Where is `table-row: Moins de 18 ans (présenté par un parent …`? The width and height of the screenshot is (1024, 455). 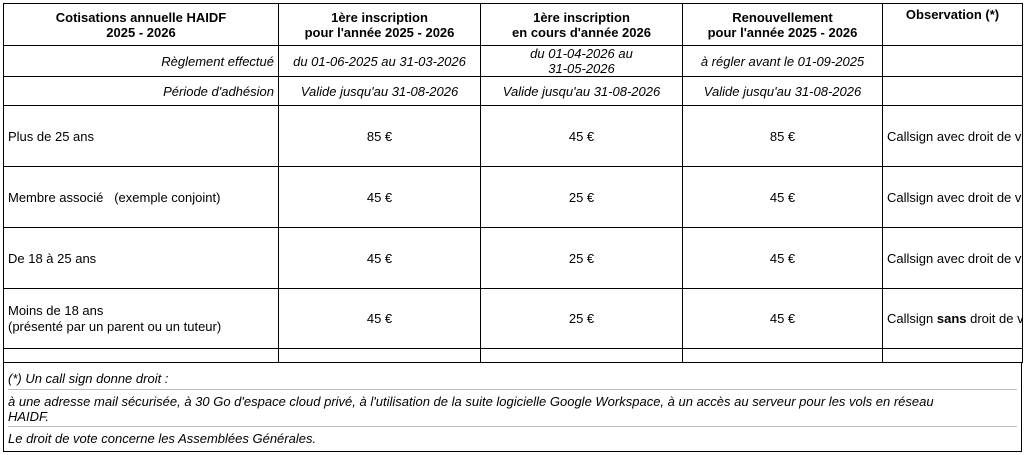 table-row: Moins de 18 ans (présenté par un parent … is located at coordinates (513, 318).